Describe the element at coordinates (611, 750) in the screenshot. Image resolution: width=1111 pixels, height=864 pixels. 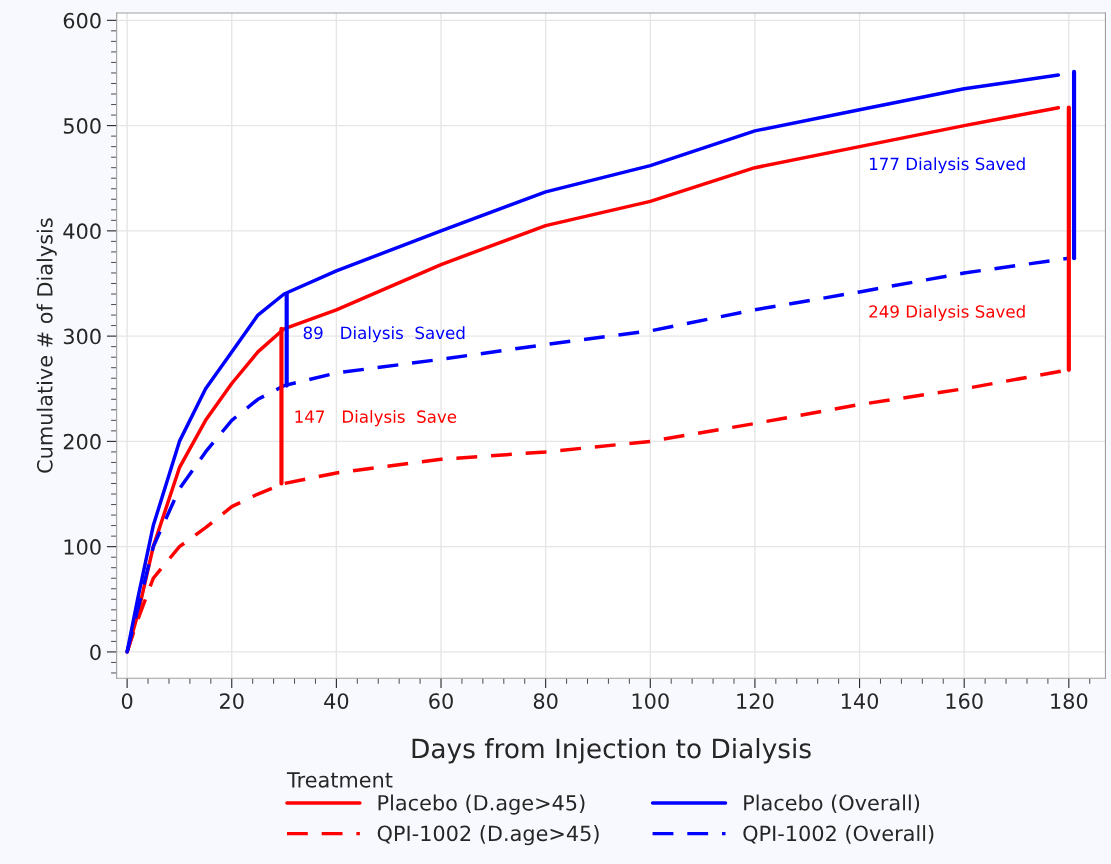
I see `x-axis-title: Days from Injection to Dialysis` at that location.